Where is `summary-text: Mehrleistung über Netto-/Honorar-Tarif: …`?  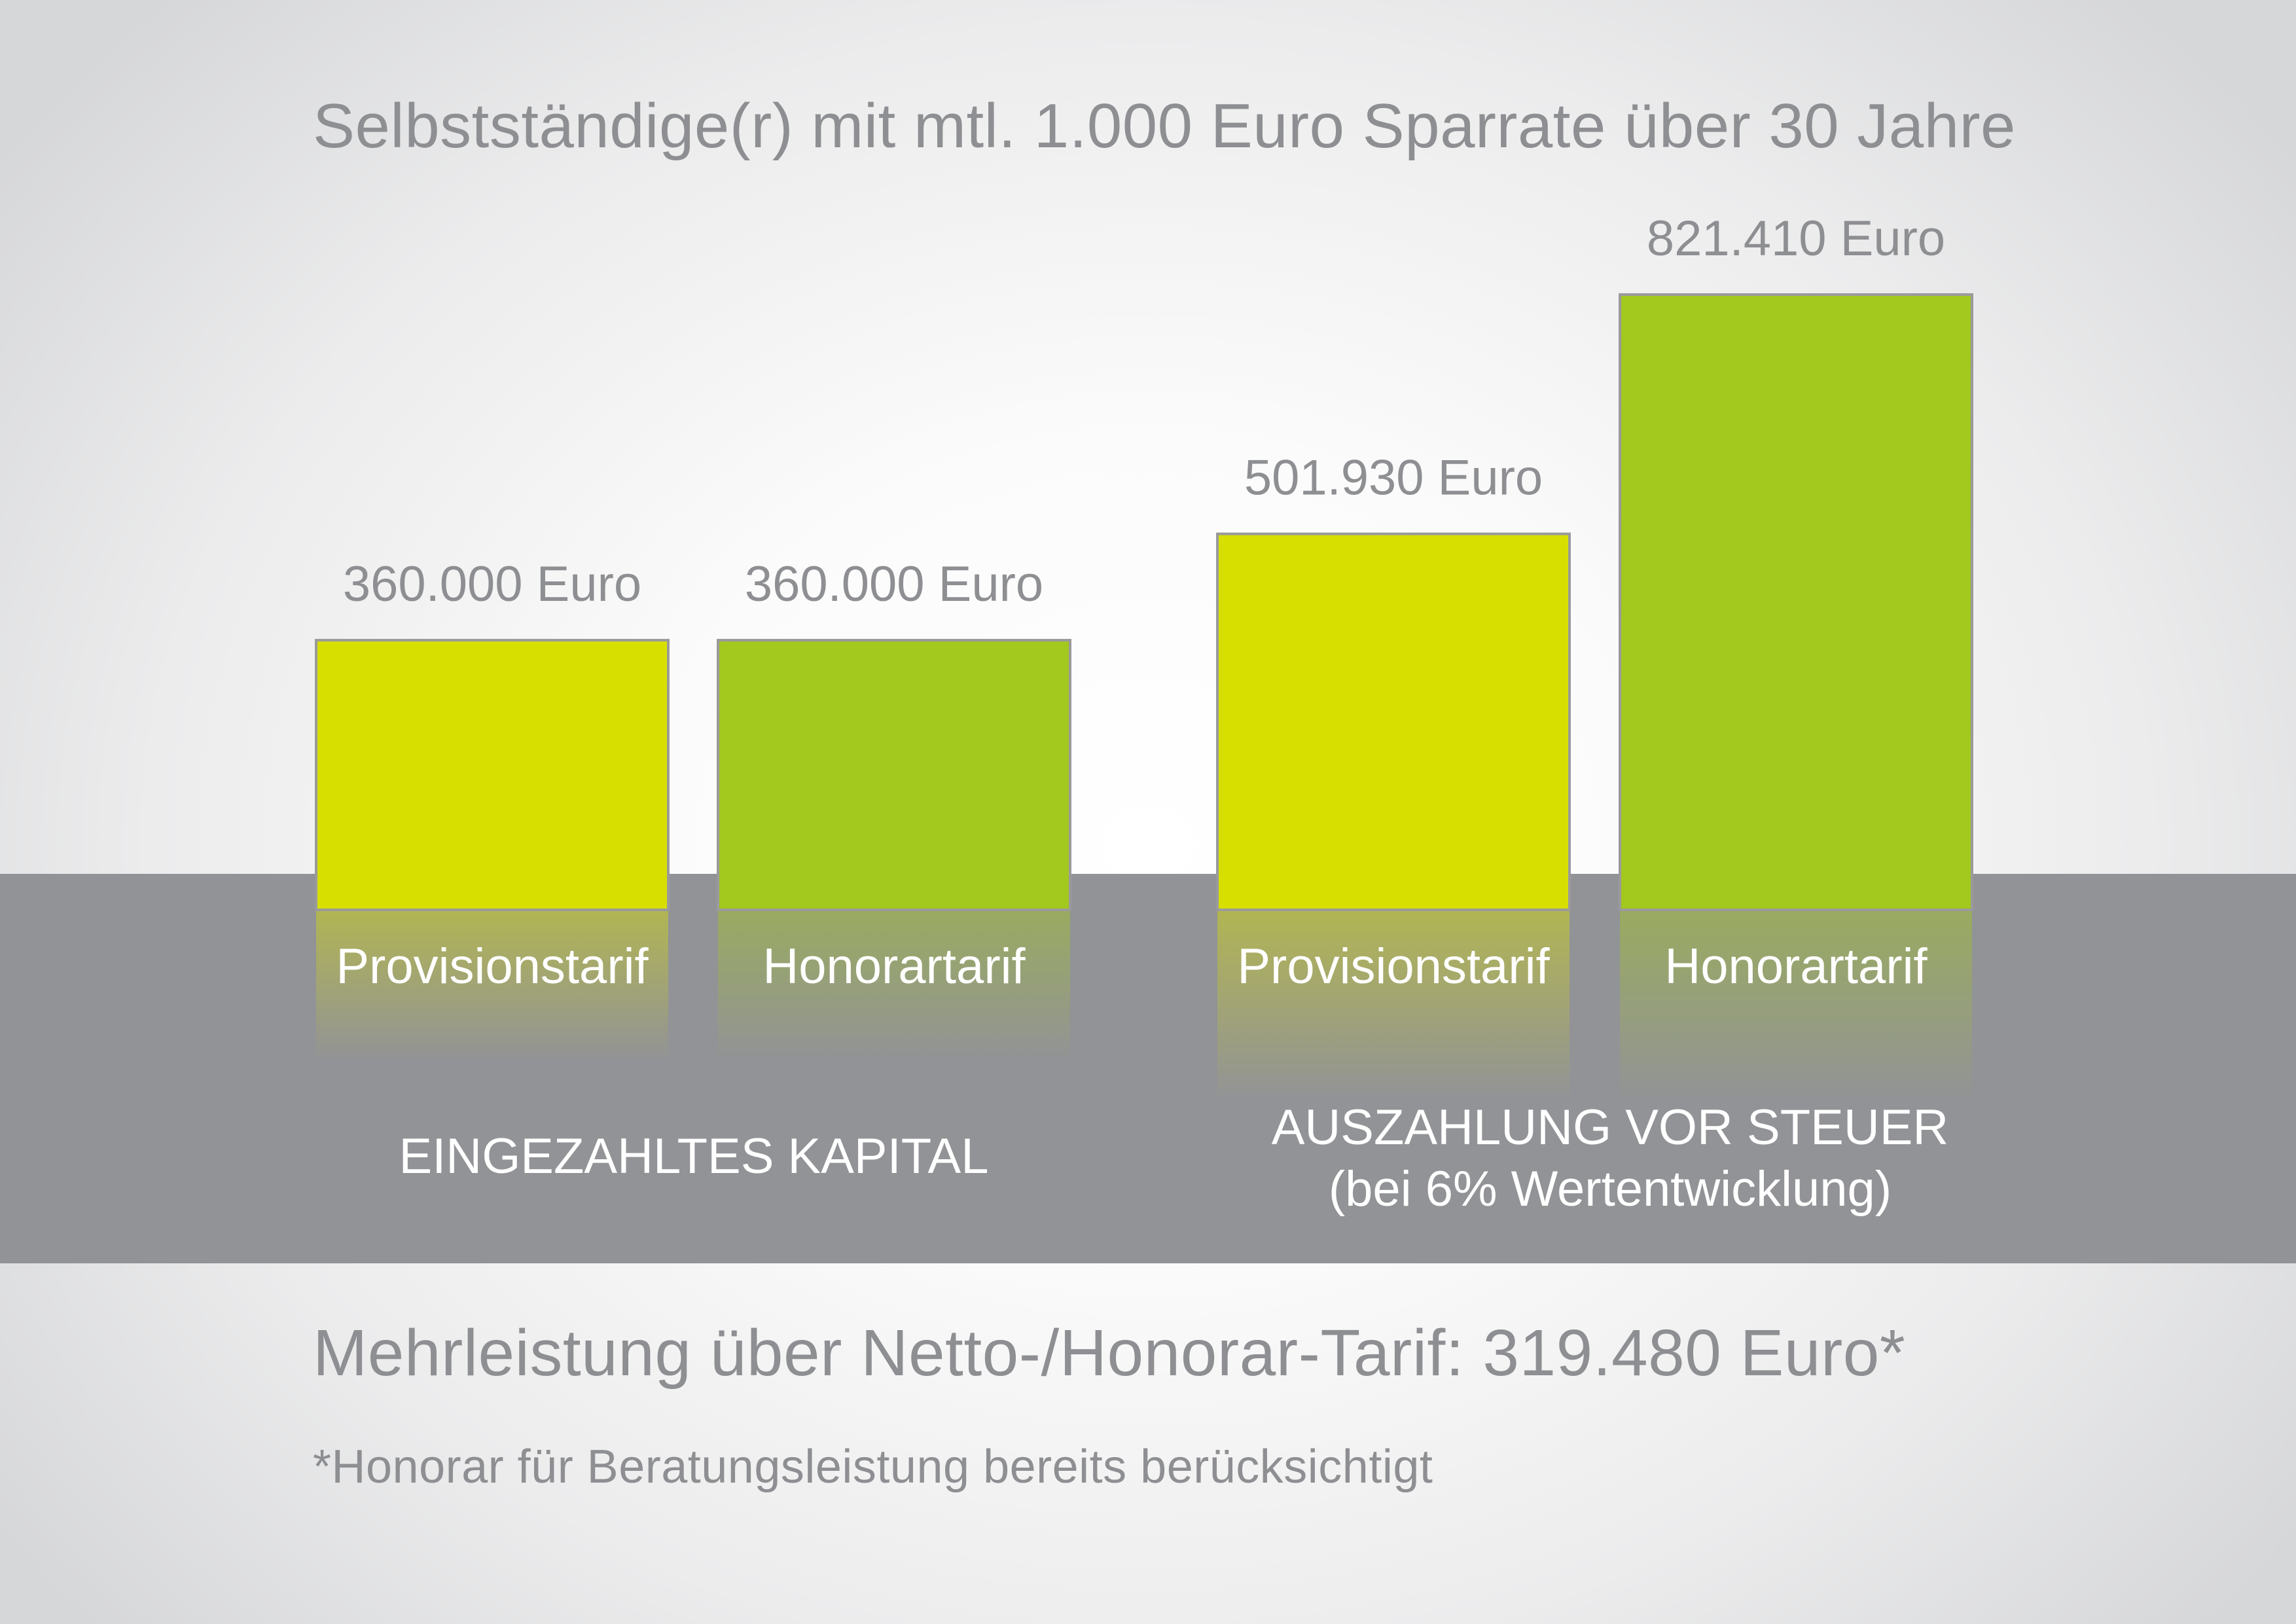 summary-text: Mehrleistung über Netto-/Honorar-Tarif: … is located at coordinates (1109, 1353).